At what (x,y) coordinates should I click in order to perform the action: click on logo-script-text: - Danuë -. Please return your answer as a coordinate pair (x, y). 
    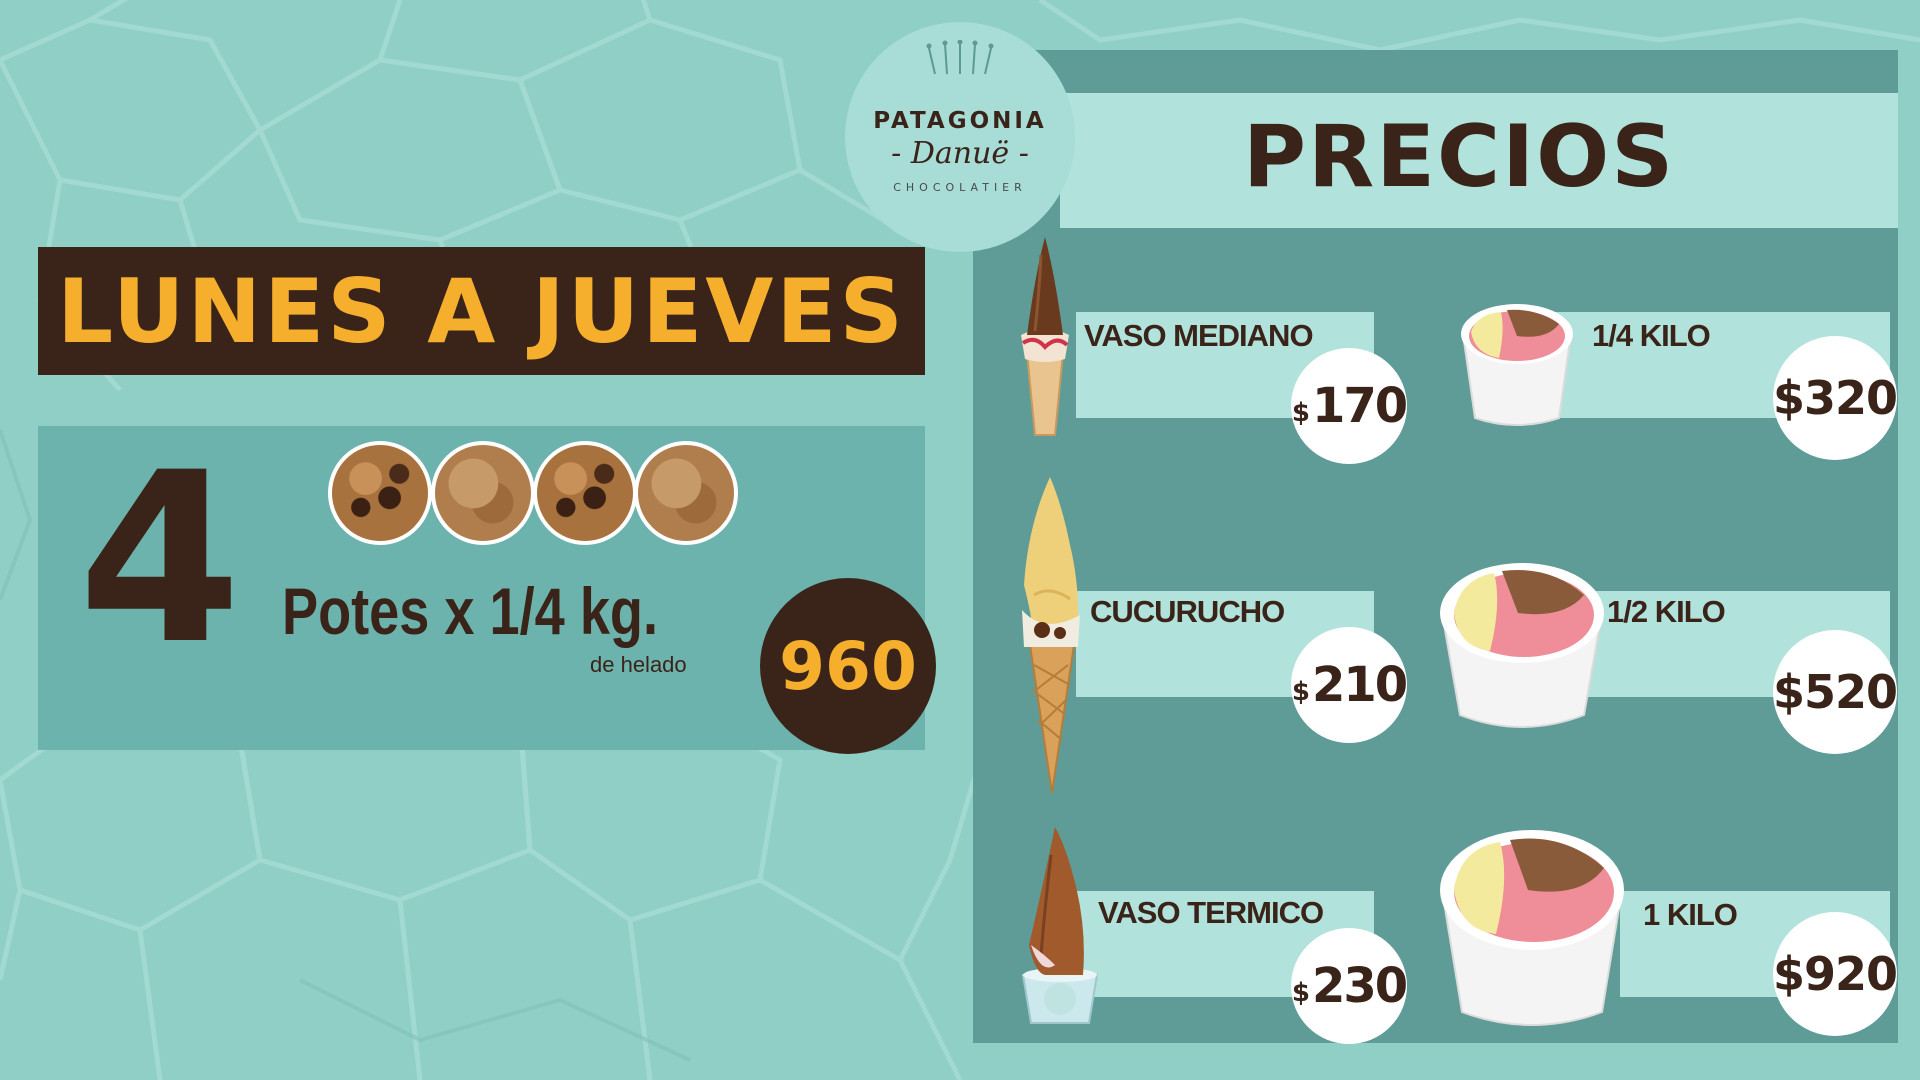
    Looking at the image, I should click on (960, 153).